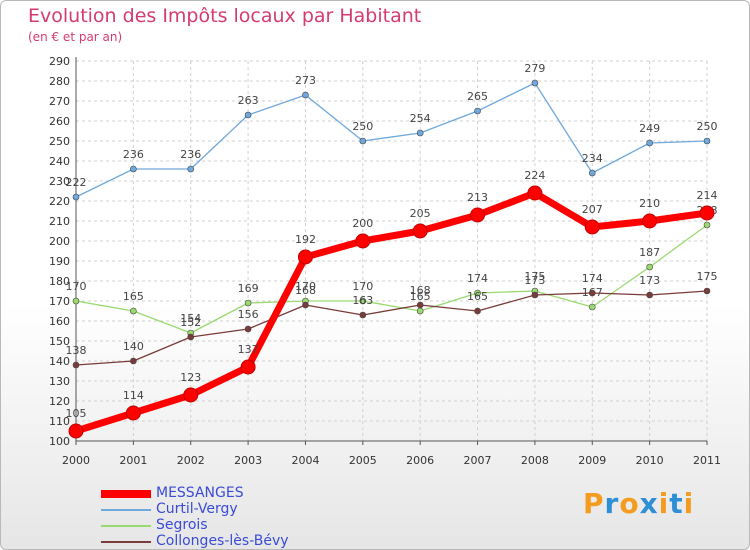  What do you see at coordinates (126, 510) in the screenshot?
I see `legend-swatch-curtil-vergy` at bounding box center [126, 510].